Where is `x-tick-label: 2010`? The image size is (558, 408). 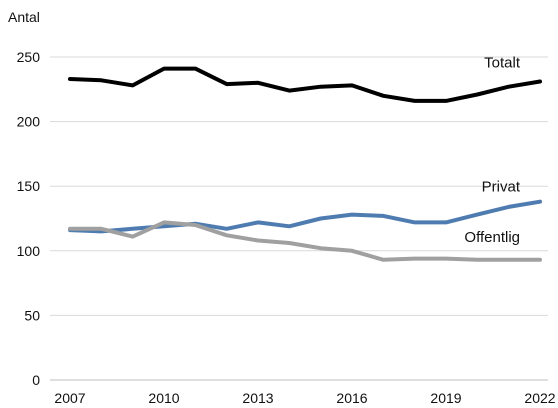
x-tick-label: 2010 is located at coordinates (163, 398).